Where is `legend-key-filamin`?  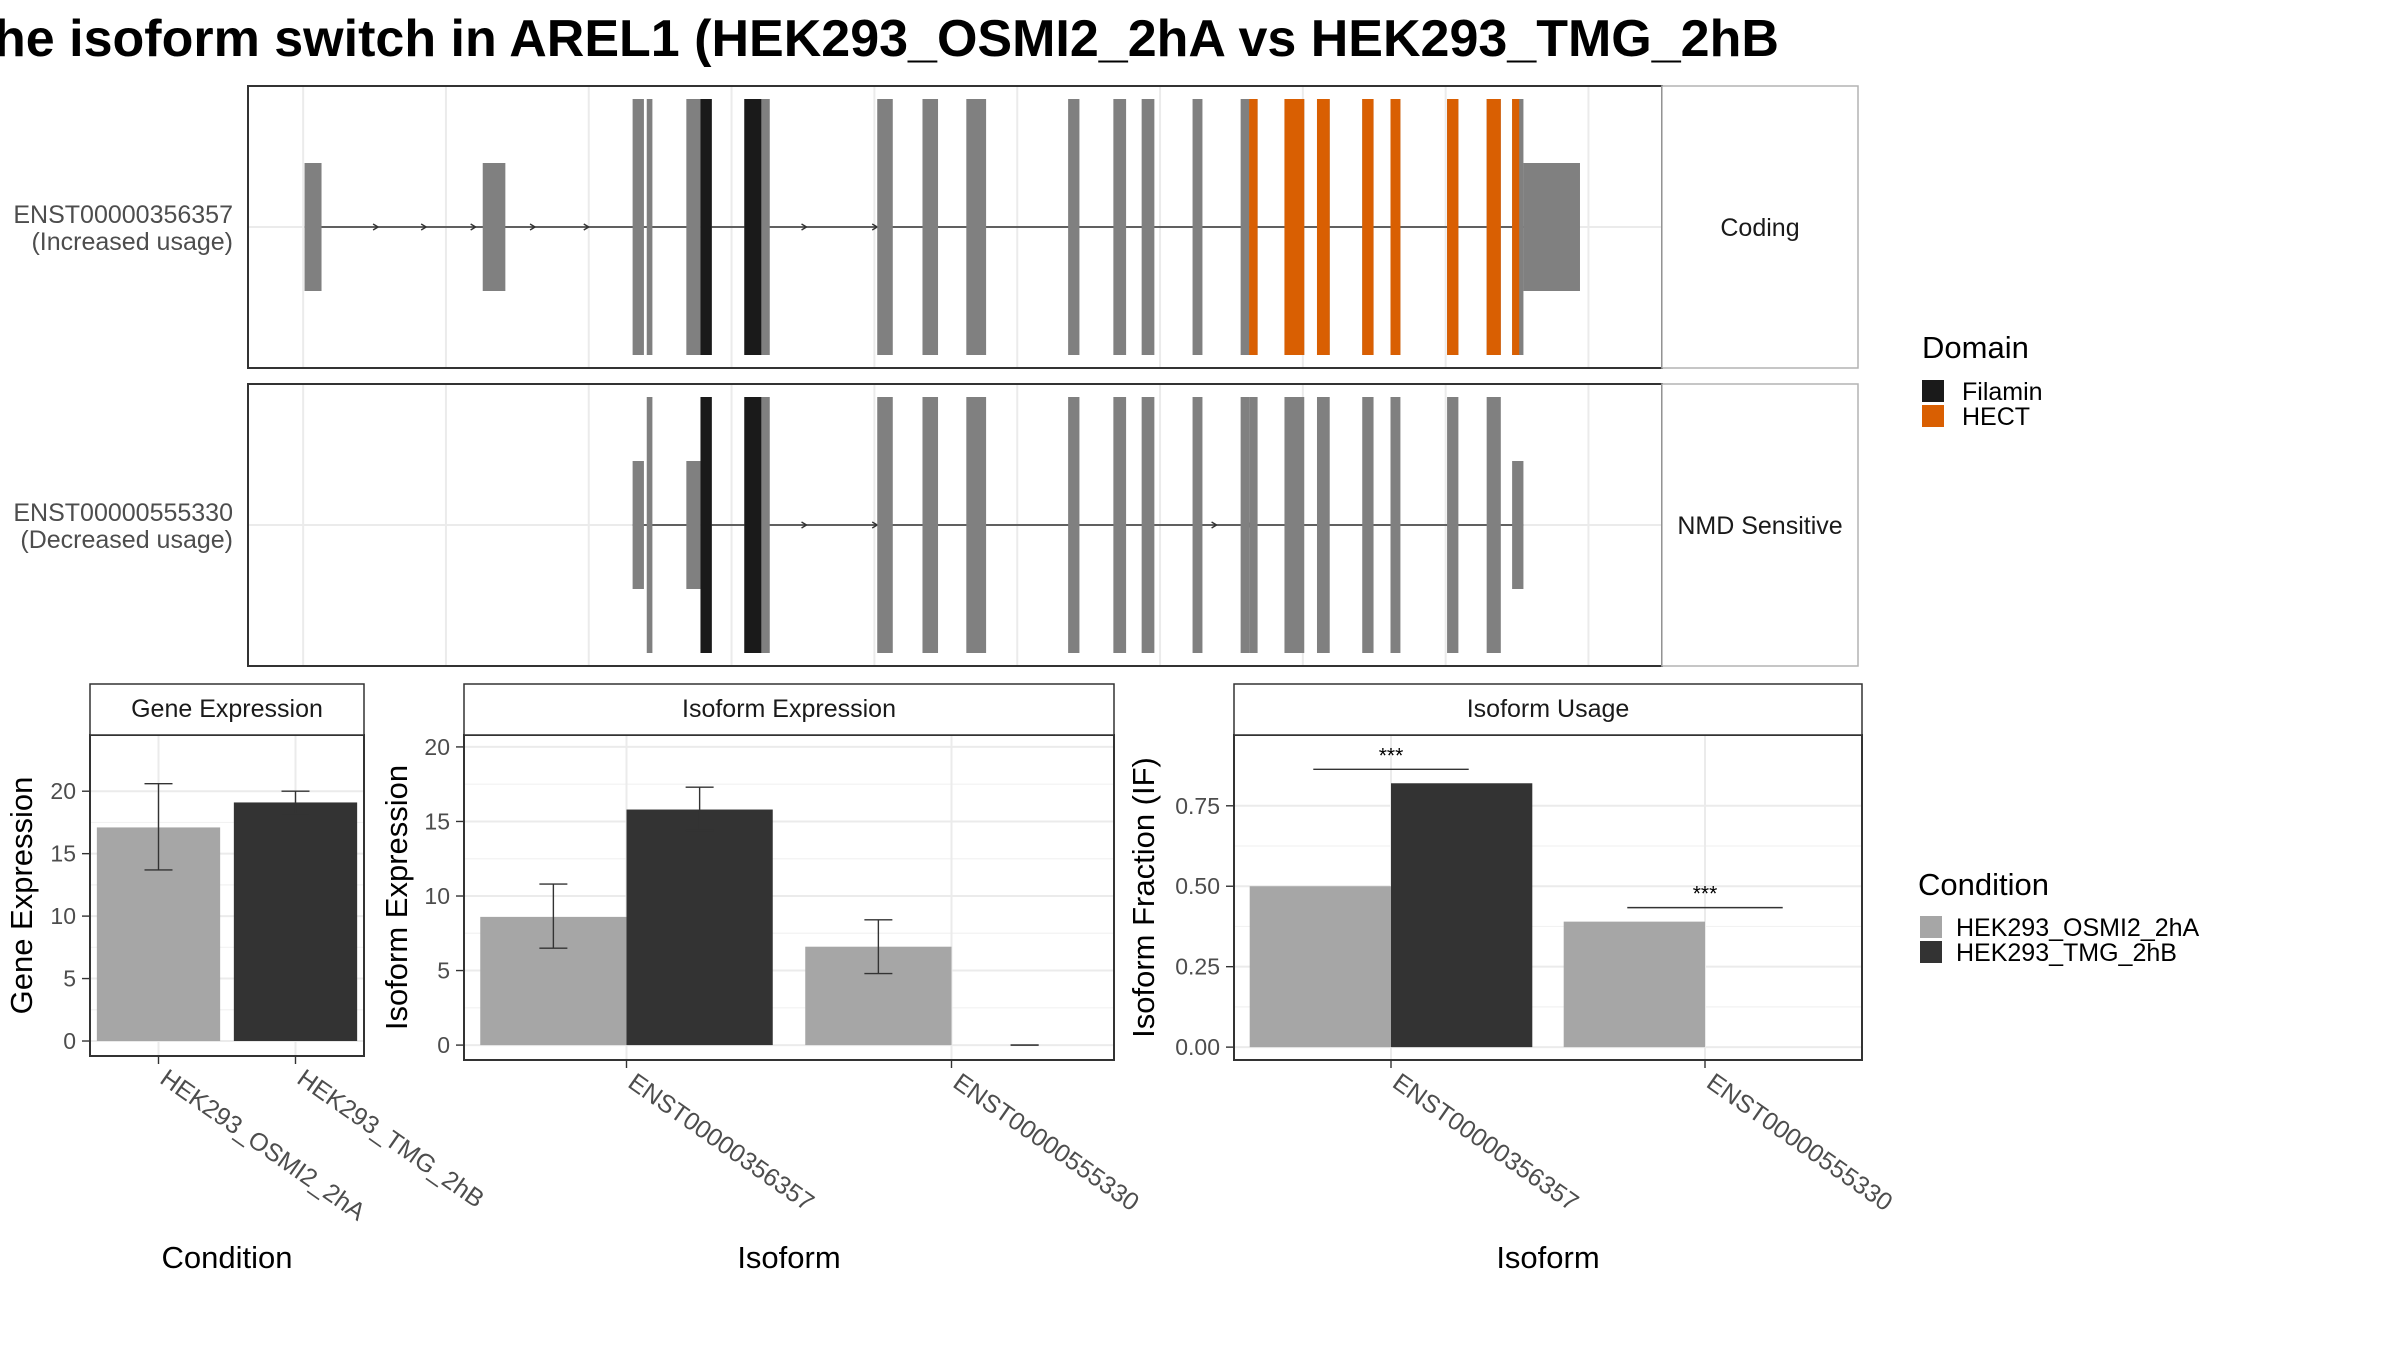 legend-key-filamin is located at coordinates (1933, 391).